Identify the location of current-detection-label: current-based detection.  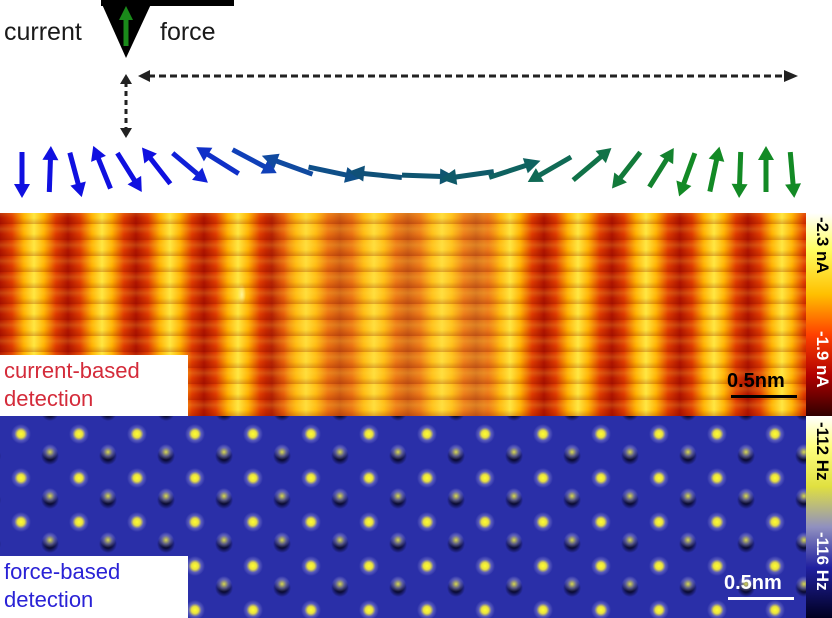
(94, 385).